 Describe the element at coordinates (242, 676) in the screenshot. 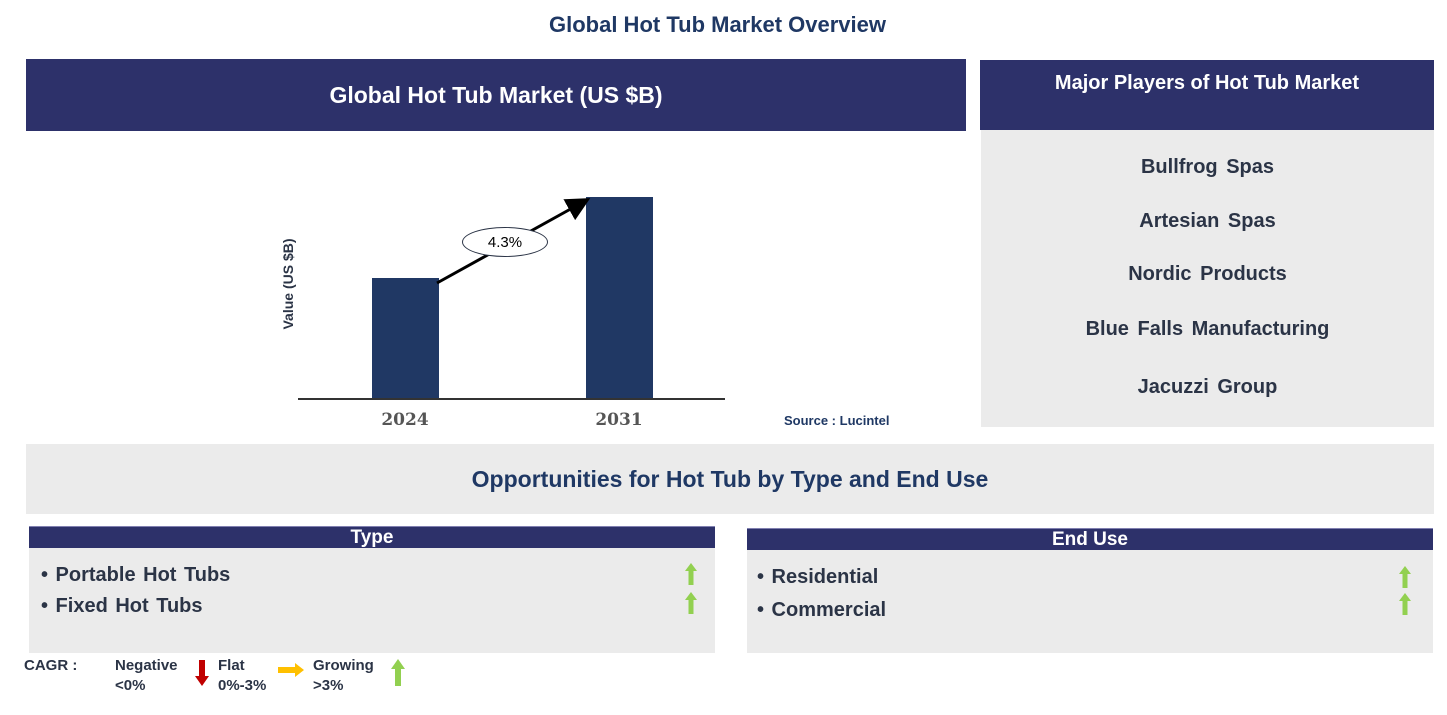

I see `legend-flat: Flat 0%-3%` at that location.